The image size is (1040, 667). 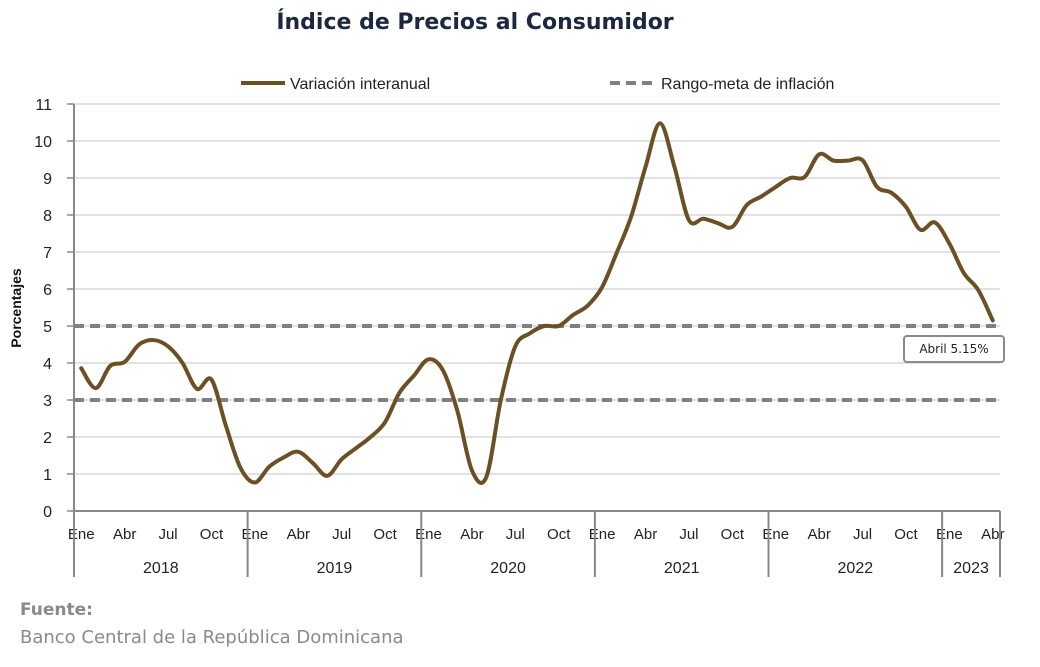 What do you see at coordinates (47, 216) in the screenshot?
I see `y-tick-label: 8` at bounding box center [47, 216].